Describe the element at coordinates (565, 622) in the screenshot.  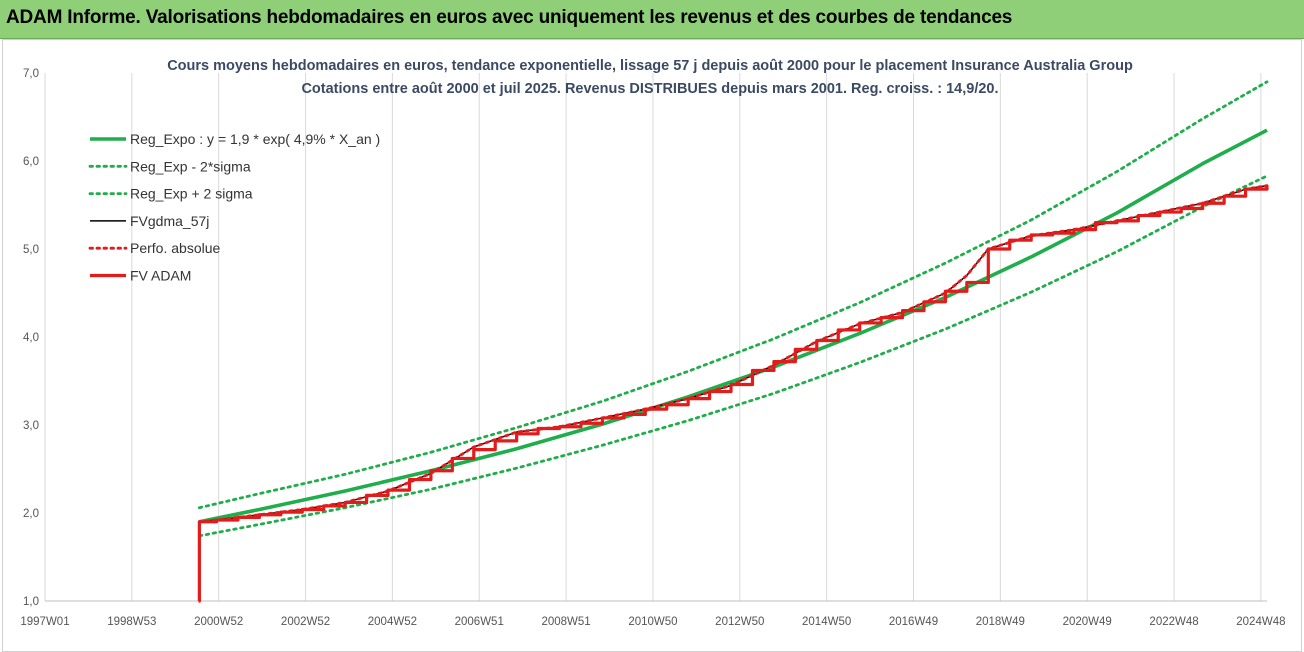
I see `x-tick-label: 2008W51` at that location.